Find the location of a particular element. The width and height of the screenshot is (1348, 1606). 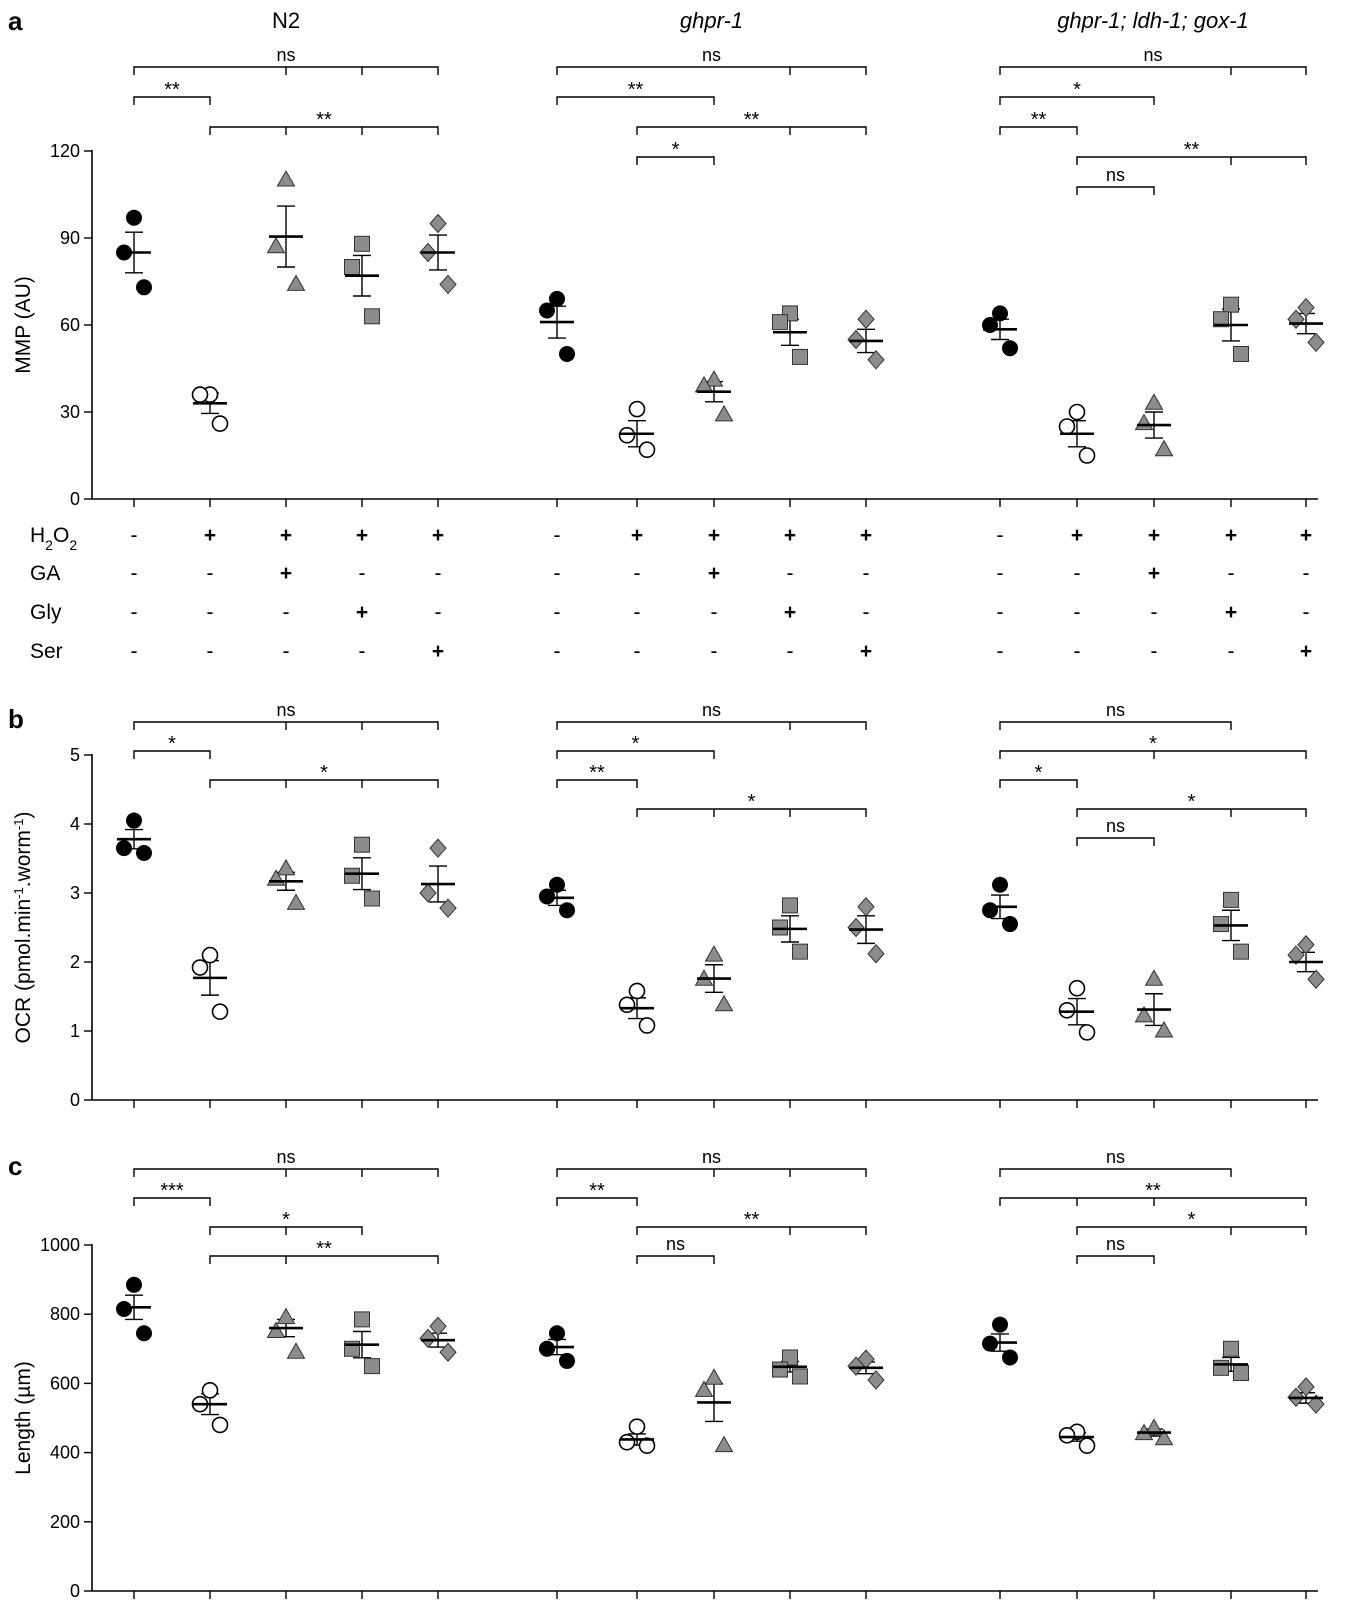

y-tick-label: 90 is located at coordinates (70, 238).